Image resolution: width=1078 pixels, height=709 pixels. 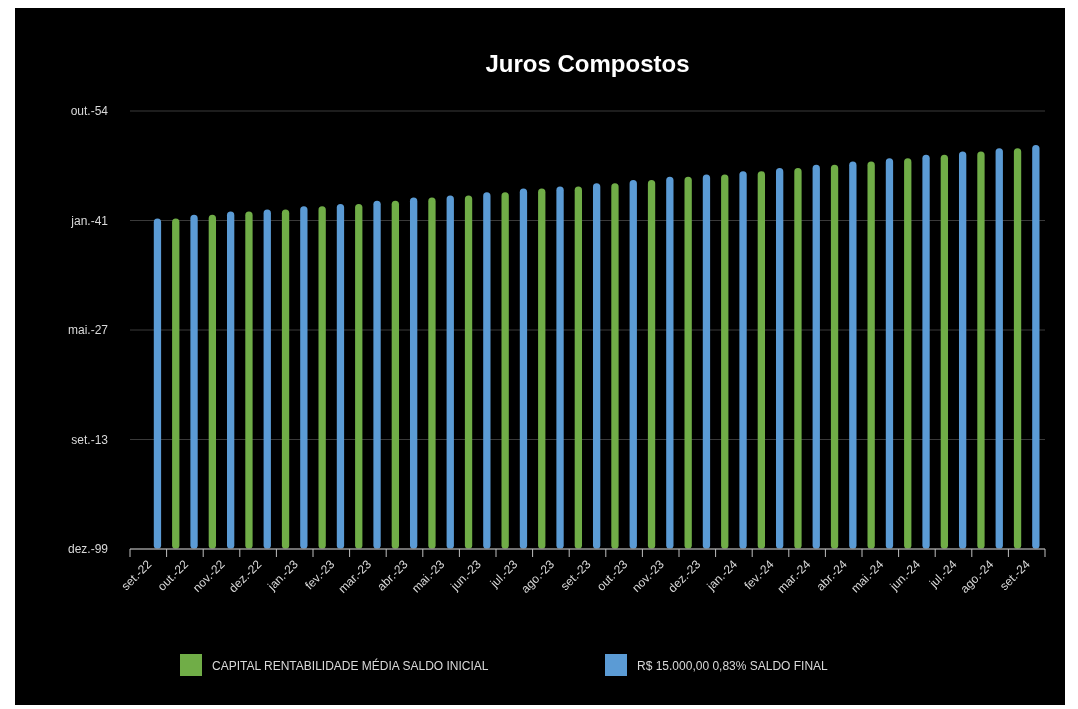 I want to click on text: mai.-27, so click(x=88, y=330).